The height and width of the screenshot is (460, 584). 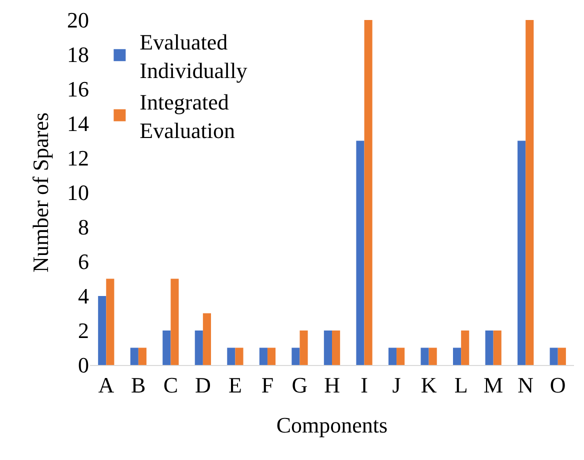 I want to click on x-tick-label: L, so click(x=461, y=385).